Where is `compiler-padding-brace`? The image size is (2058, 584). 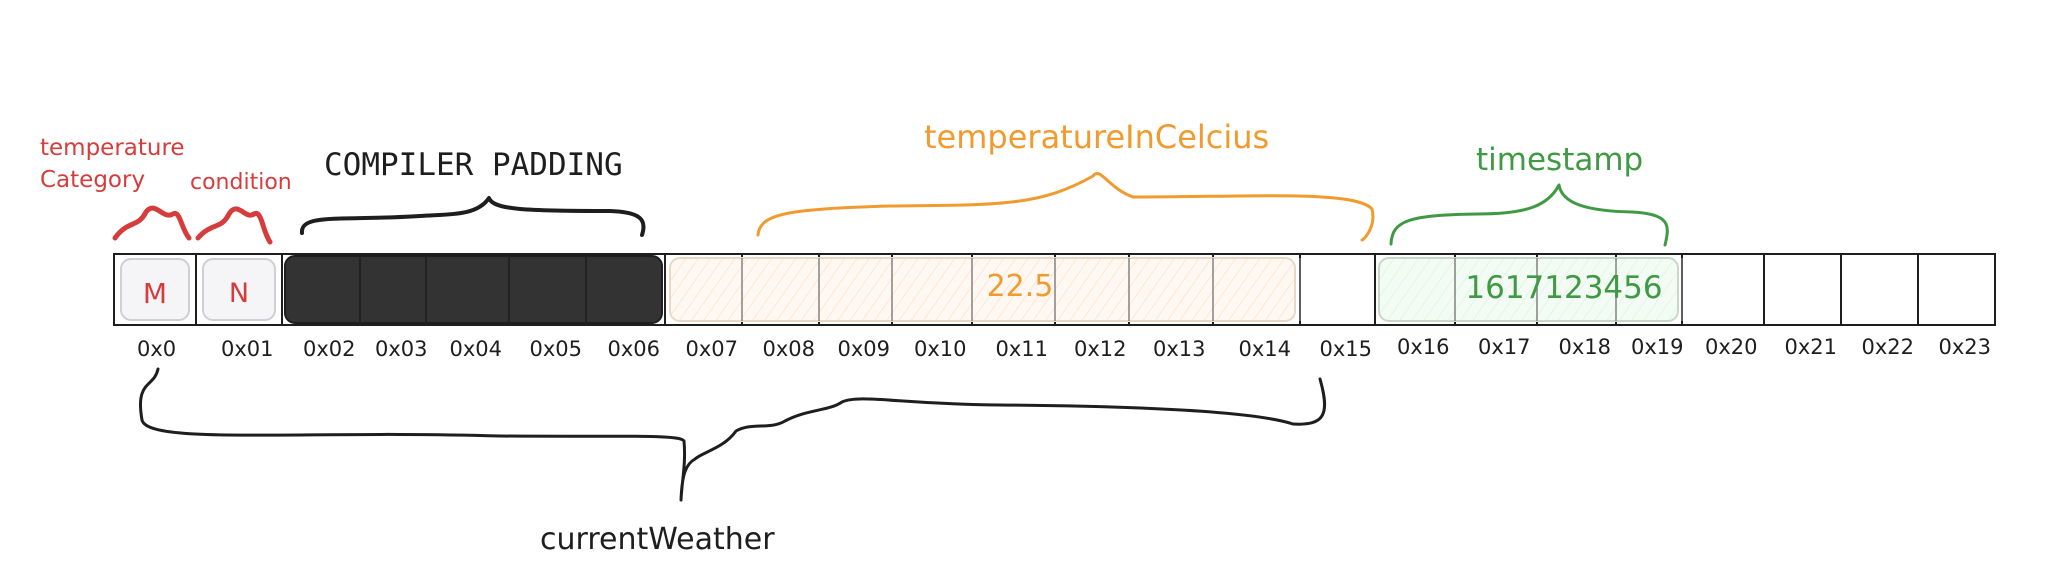
compiler-padding-brace is located at coordinates (473, 216).